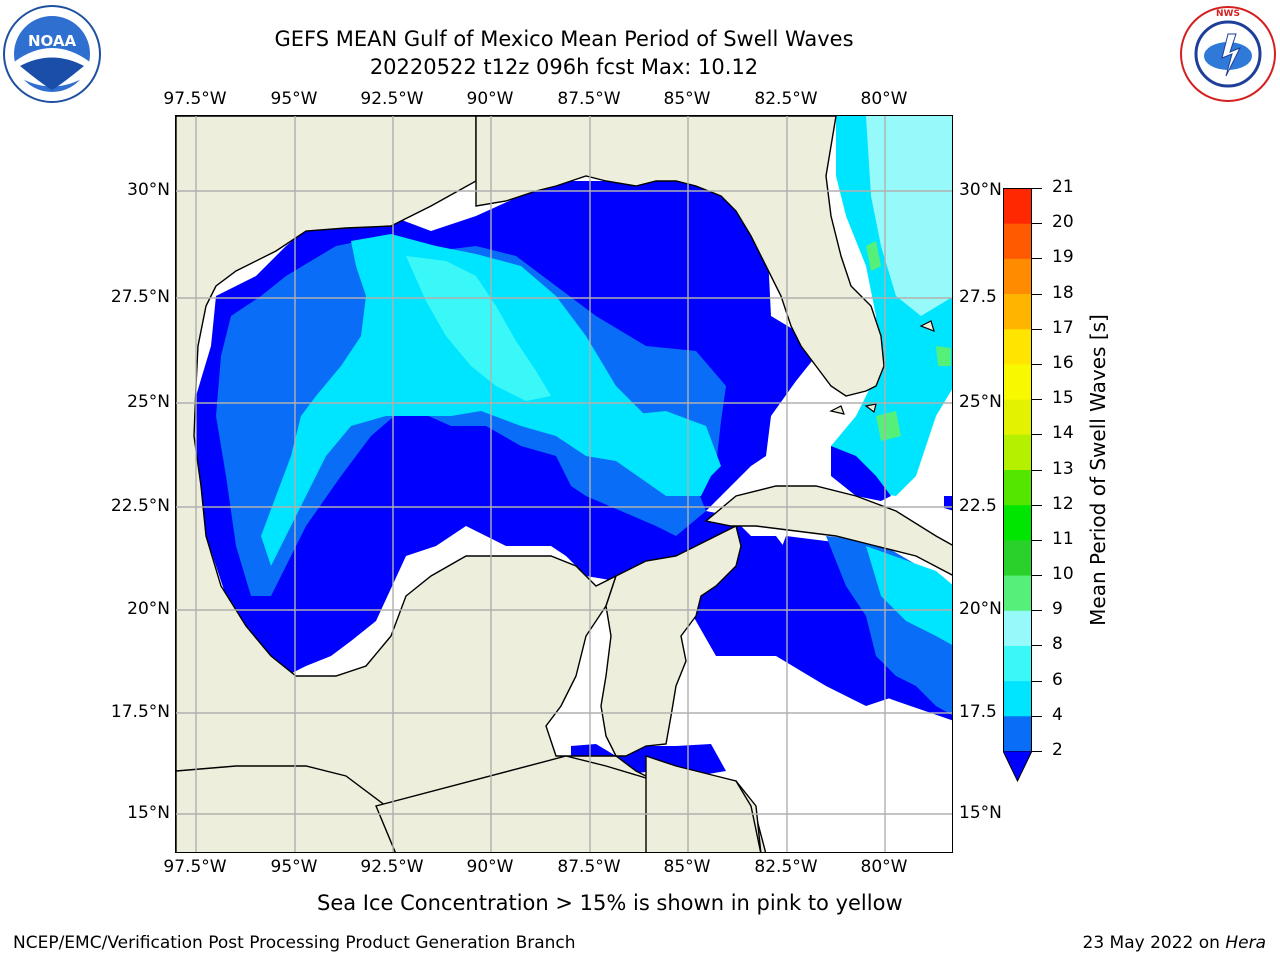  What do you see at coordinates (140, 712) in the screenshot?
I see `lat-label: 17.5°N` at bounding box center [140, 712].